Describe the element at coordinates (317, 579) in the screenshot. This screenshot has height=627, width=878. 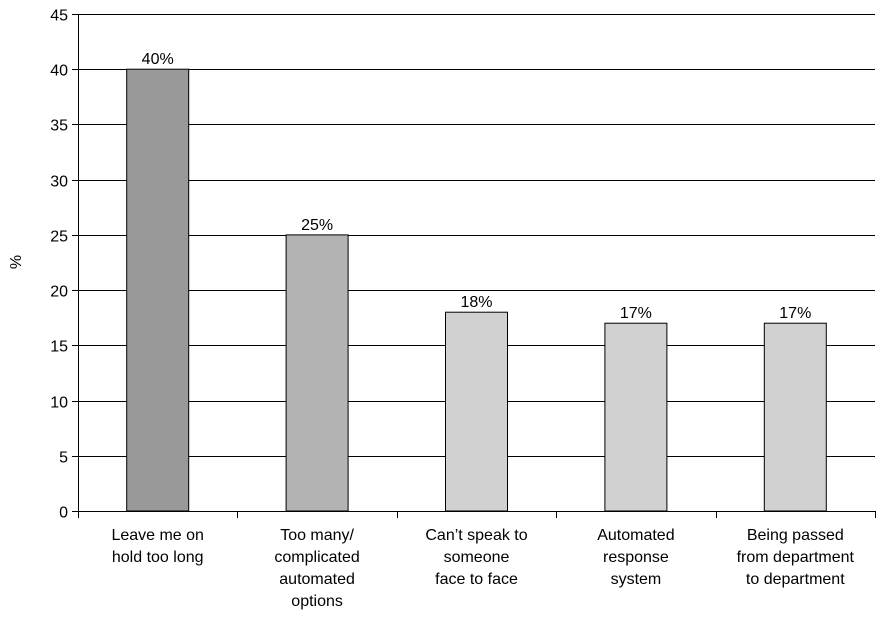
I see `category-label-line: automated` at that location.